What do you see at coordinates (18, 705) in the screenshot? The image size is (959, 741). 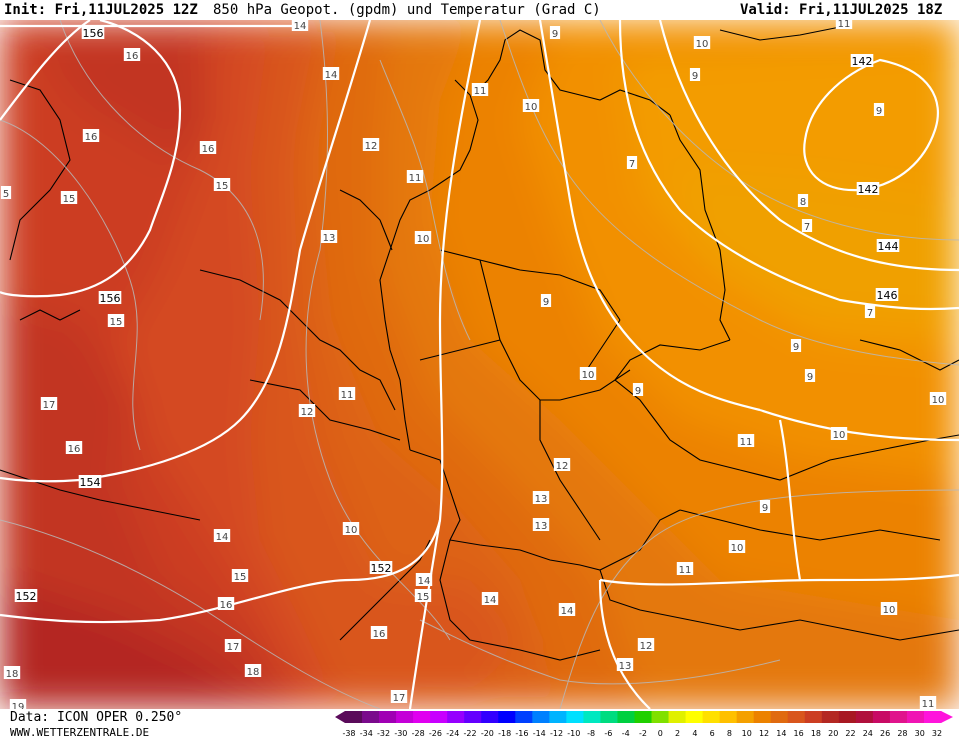 I see `label-text: 19` at bounding box center [18, 705].